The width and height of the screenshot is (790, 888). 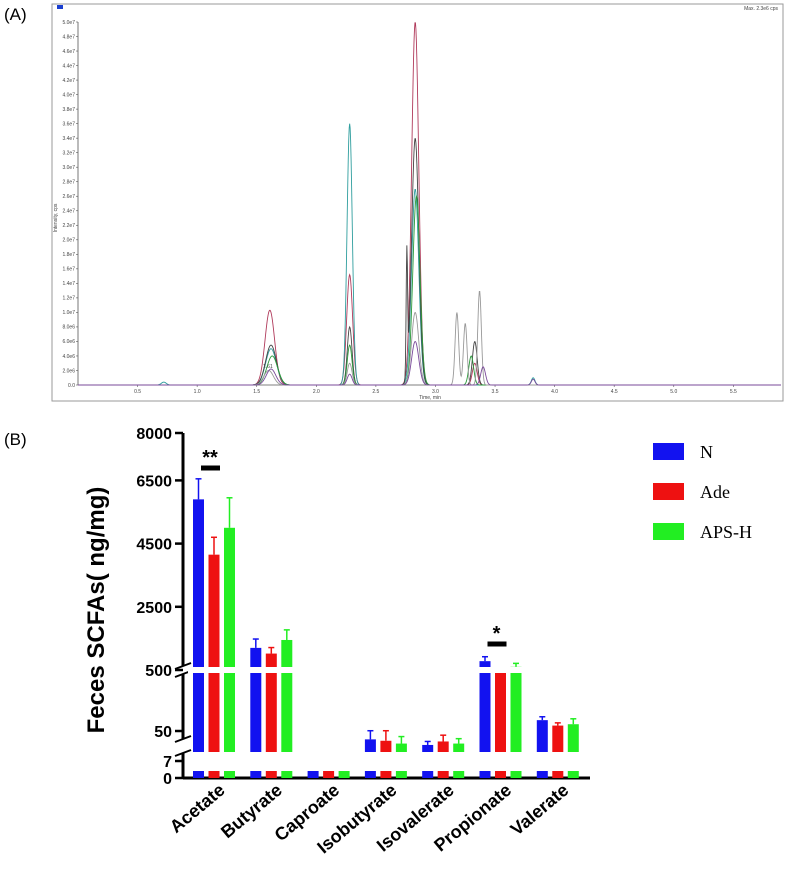 I want to click on max-intensity-note: Max. 2.3e6 cps, so click(x=761, y=9).